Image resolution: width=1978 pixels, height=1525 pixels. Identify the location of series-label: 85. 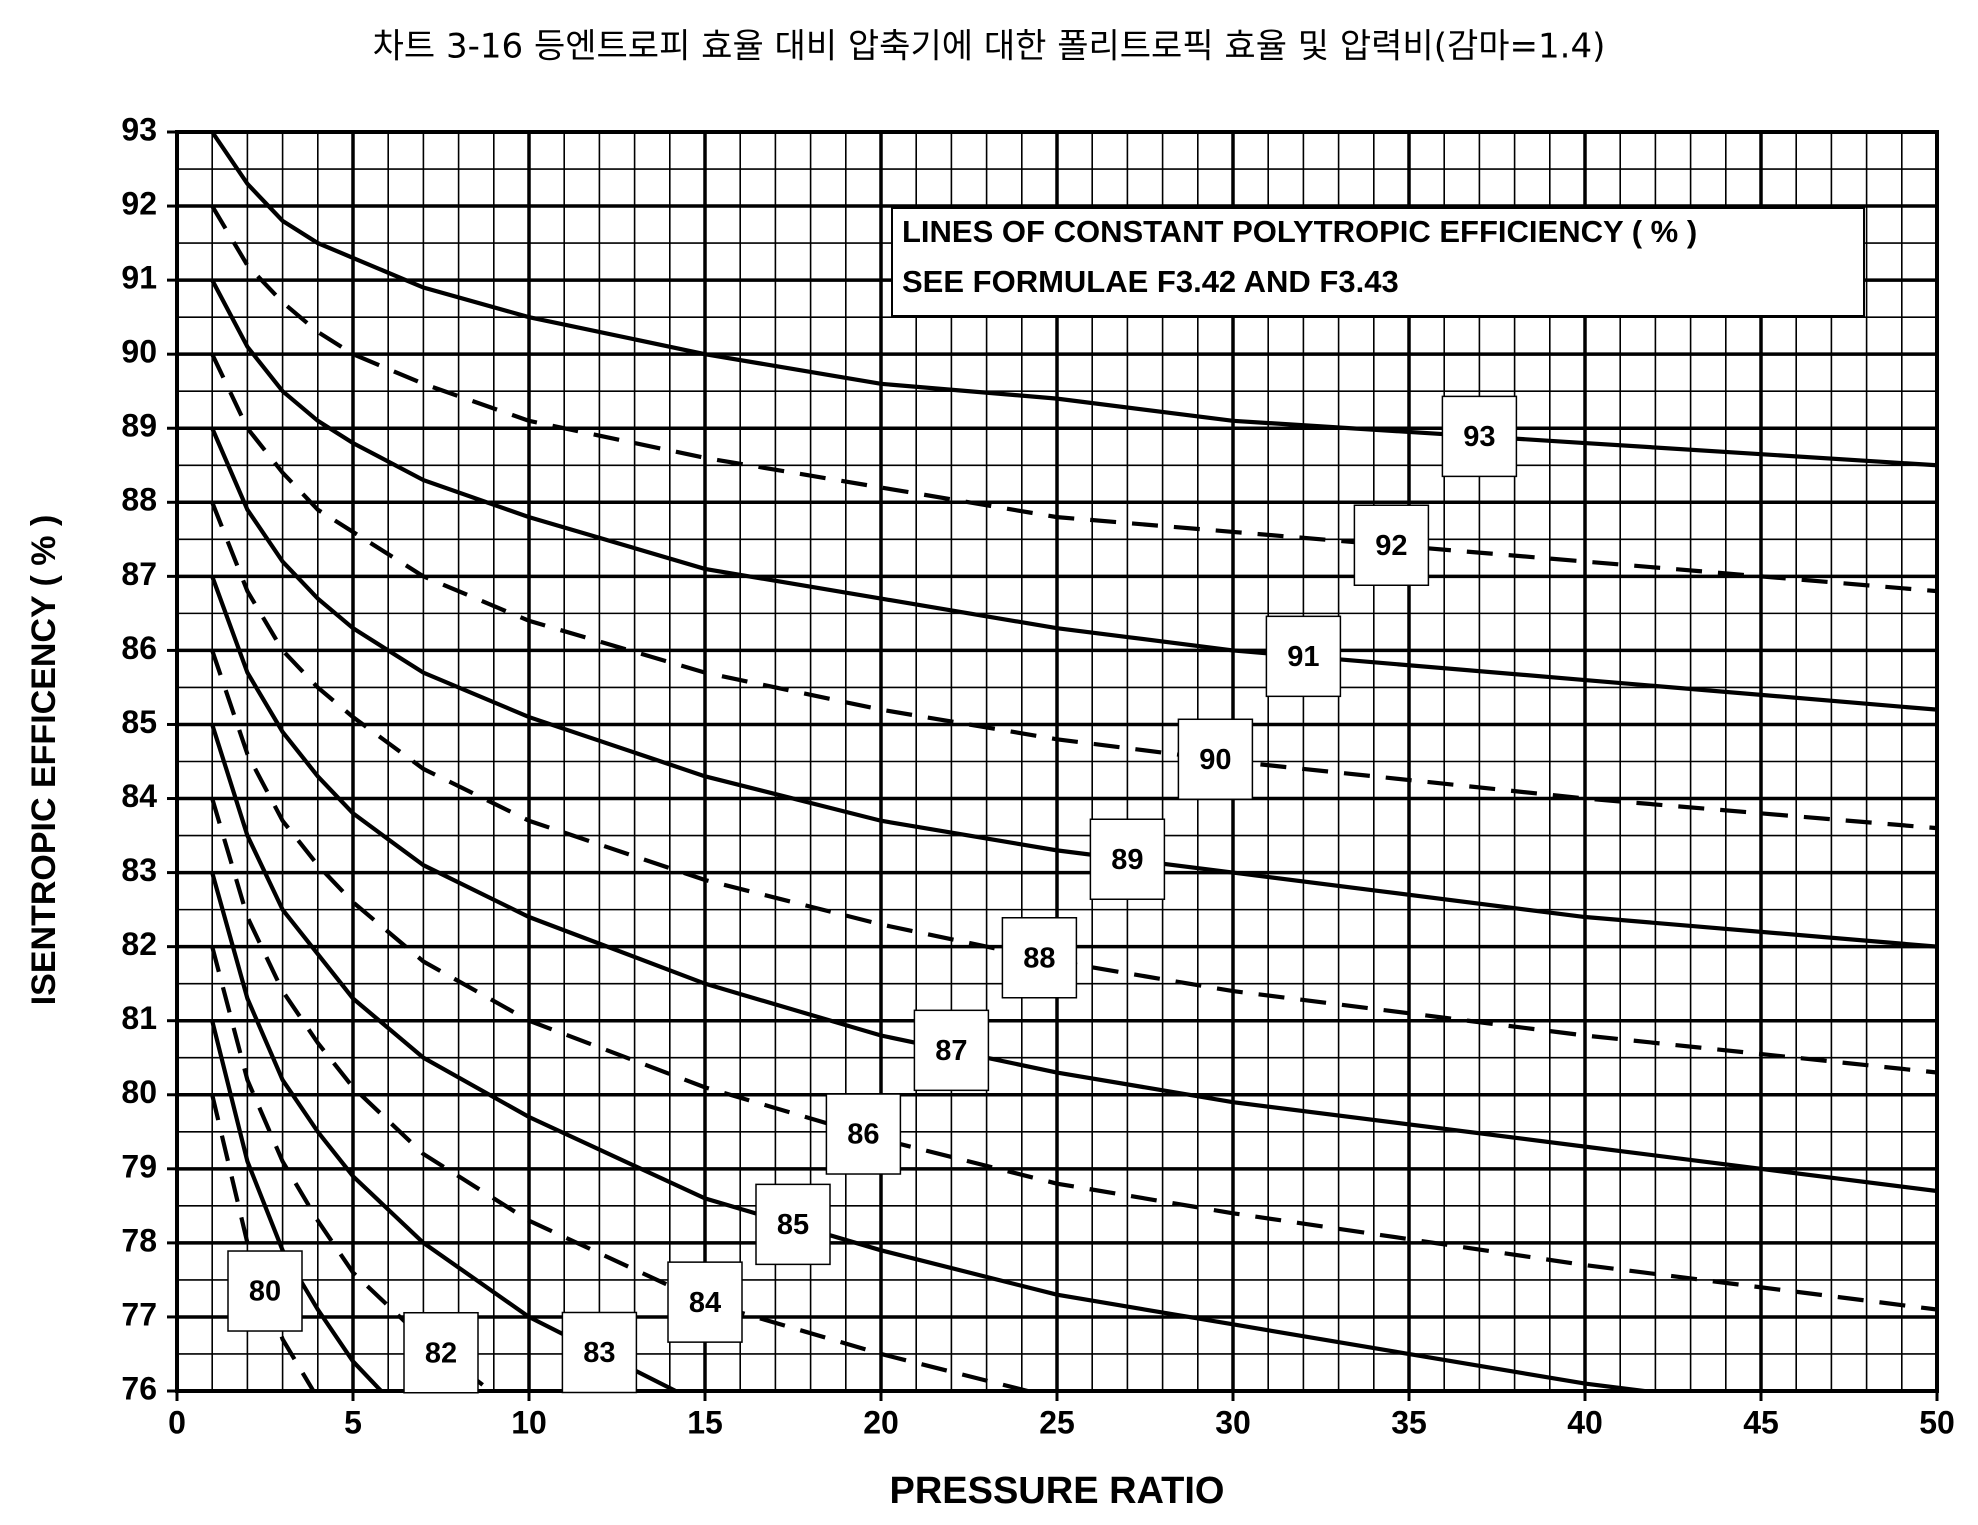
(793, 1225).